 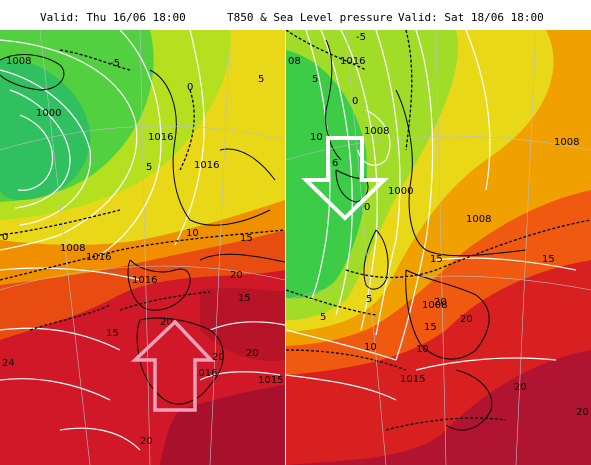 What do you see at coordinates (8, 363) in the screenshot?
I see `label: 24` at bounding box center [8, 363].